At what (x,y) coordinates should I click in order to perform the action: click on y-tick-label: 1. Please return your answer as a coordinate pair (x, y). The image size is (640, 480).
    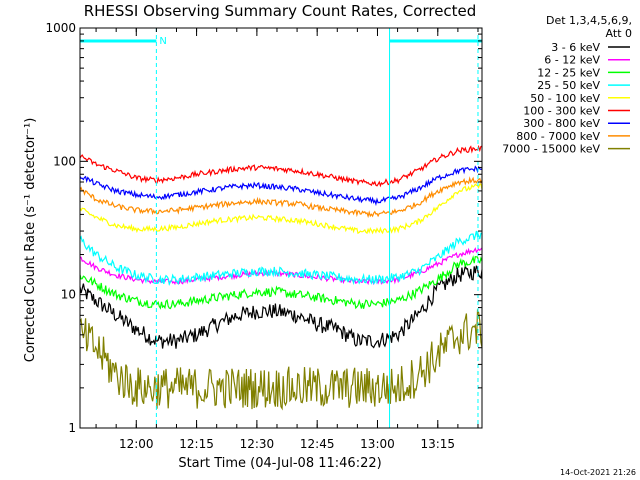
    Looking at the image, I should click on (72, 428).